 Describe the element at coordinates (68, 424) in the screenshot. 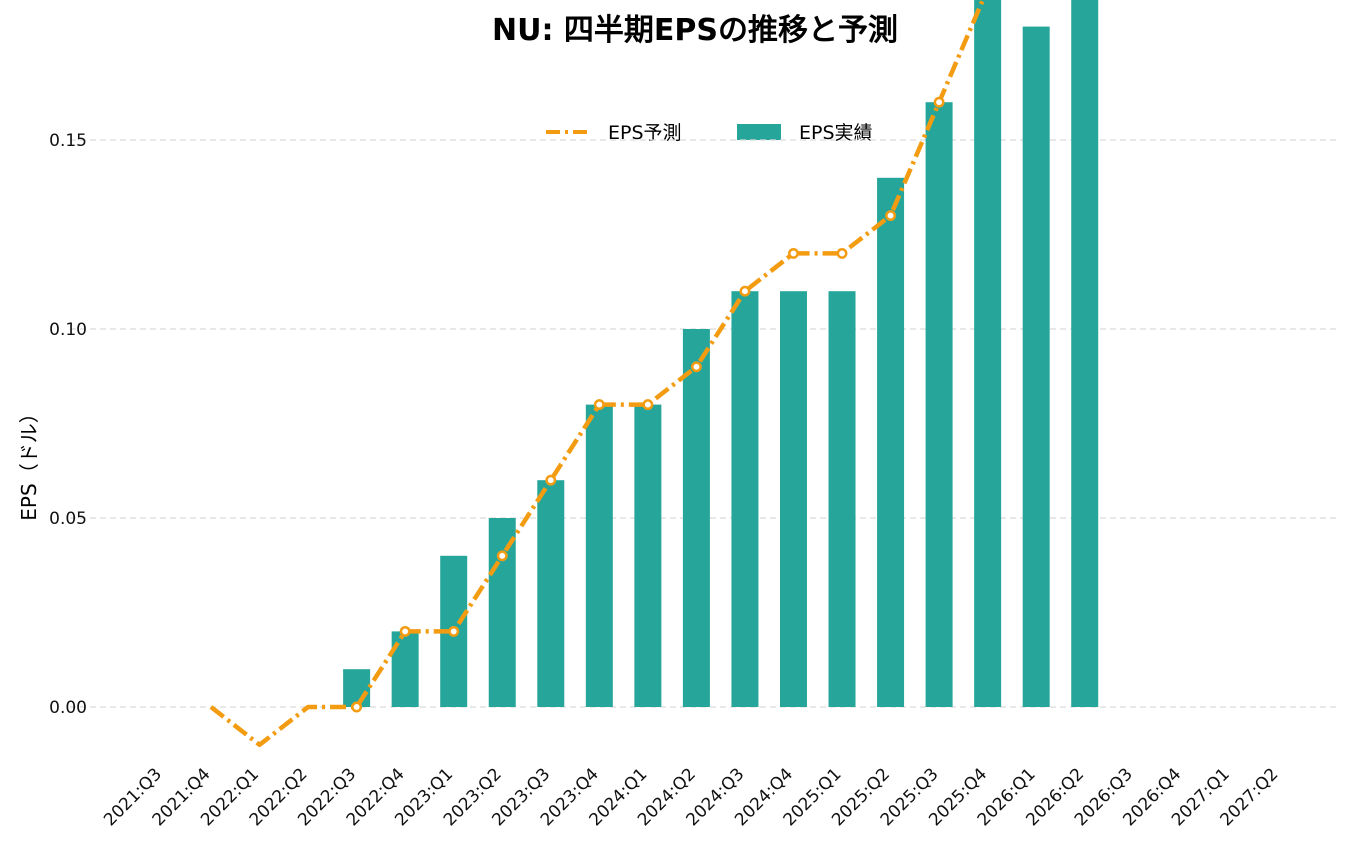

I see `y-tick-labels: 0.000.050.100.150.200.25` at that location.